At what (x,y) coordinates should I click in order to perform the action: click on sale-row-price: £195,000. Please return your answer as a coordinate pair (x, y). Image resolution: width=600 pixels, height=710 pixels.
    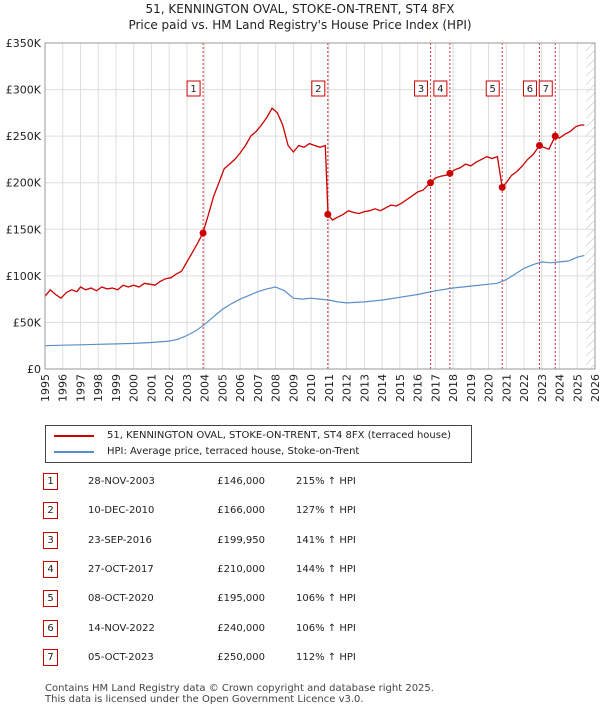
    Looking at the image, I should click on (241, 599).